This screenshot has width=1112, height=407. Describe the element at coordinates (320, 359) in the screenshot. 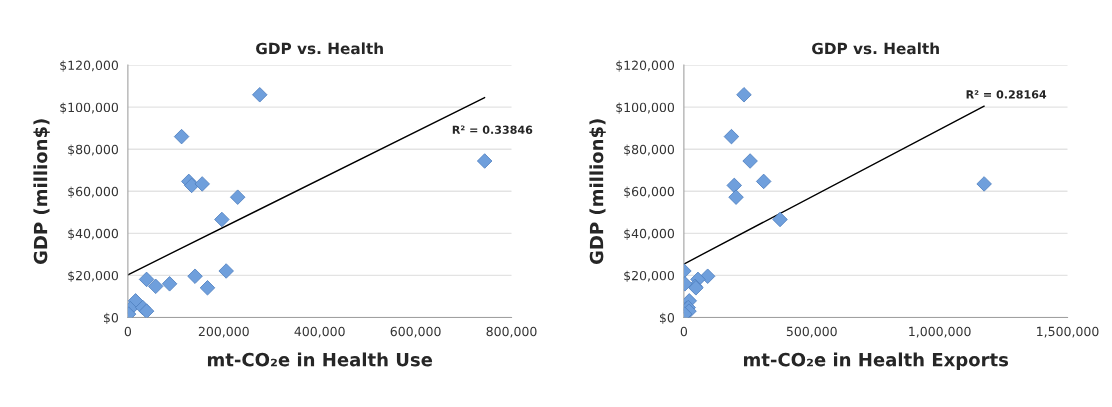

I see `x-axis-title: mt-CO₂e in Health Use` at that location.